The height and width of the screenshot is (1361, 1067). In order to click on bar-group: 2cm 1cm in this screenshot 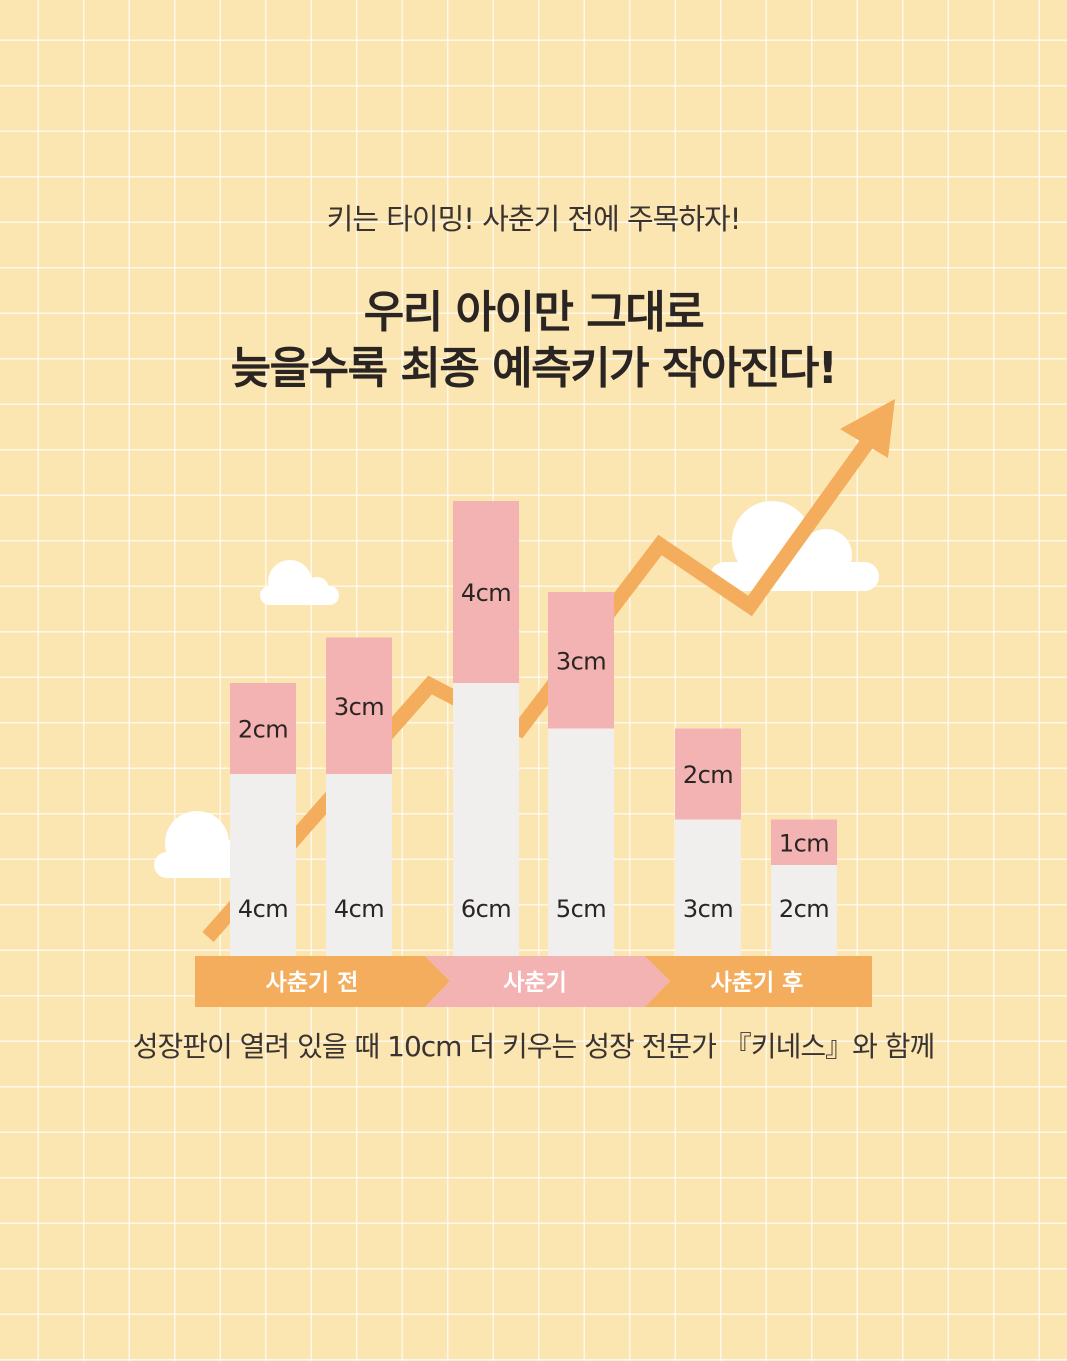, I will do `click(804, 887)`.